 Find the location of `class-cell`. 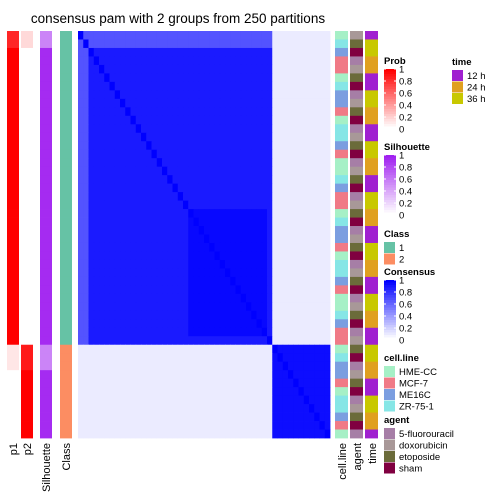

class-cell is located at coordinates (66, 129).